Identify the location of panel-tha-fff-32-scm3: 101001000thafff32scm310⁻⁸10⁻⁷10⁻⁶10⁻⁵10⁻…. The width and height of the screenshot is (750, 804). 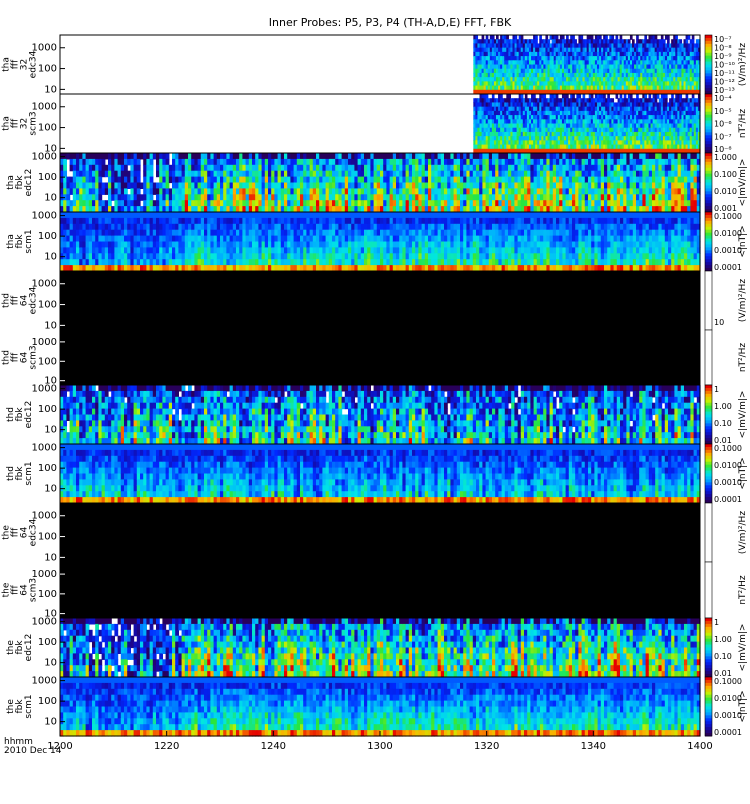
(375, 124).